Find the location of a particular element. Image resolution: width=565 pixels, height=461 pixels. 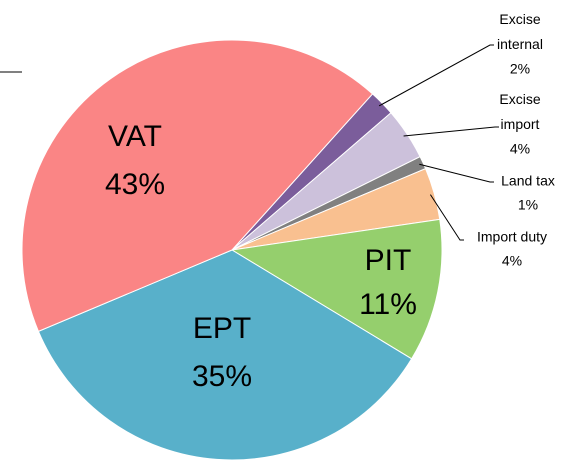

pie-slice is located at coordinates (336, 289).